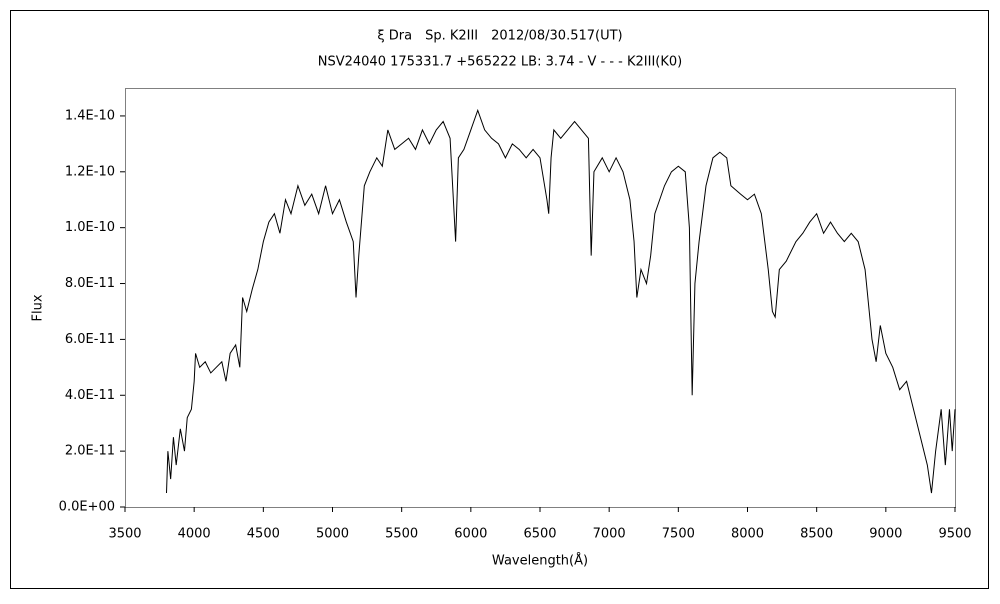 This screenshot has height=604, width=1000. I want to click on y-tick-label: 1.2E-10, so click(90, 171).